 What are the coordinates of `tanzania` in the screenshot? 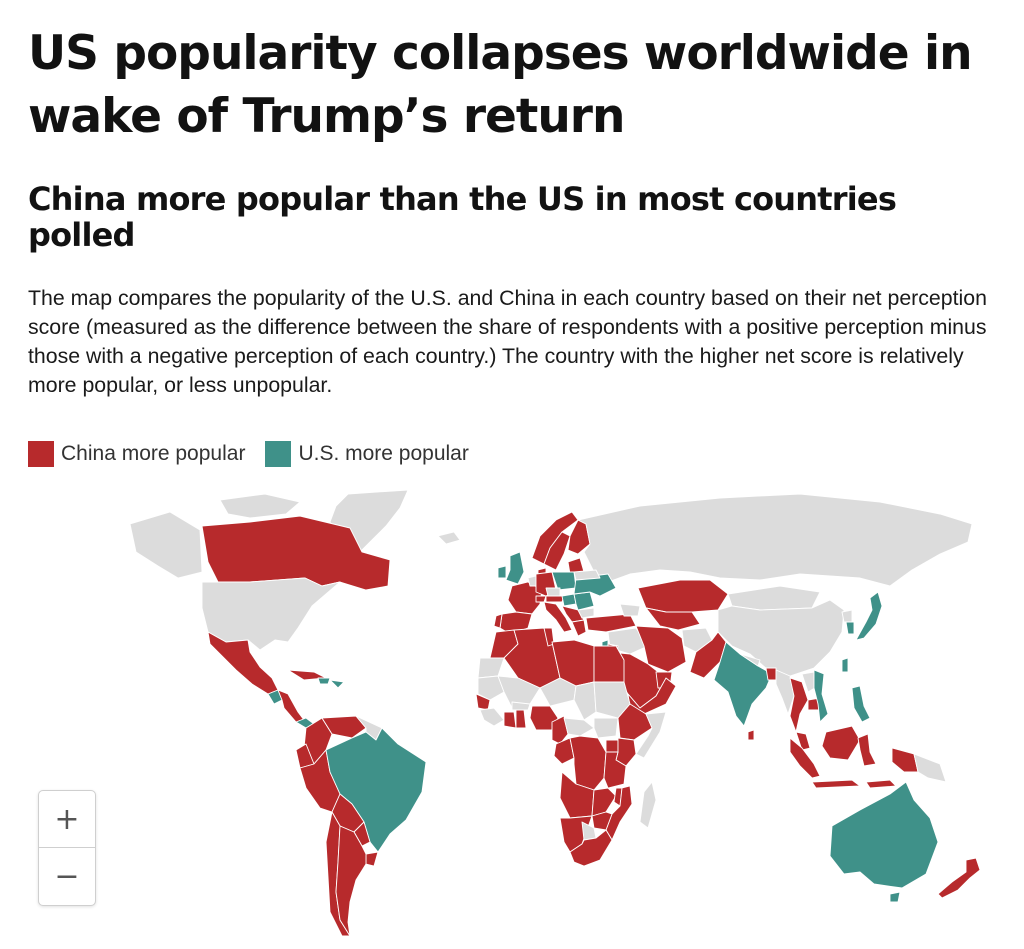 It's located at (615, 770).